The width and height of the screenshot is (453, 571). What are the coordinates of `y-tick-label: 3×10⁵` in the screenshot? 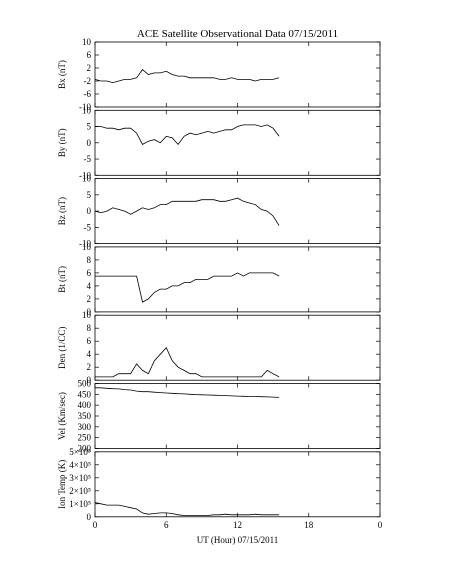 It's located at (80, 478).